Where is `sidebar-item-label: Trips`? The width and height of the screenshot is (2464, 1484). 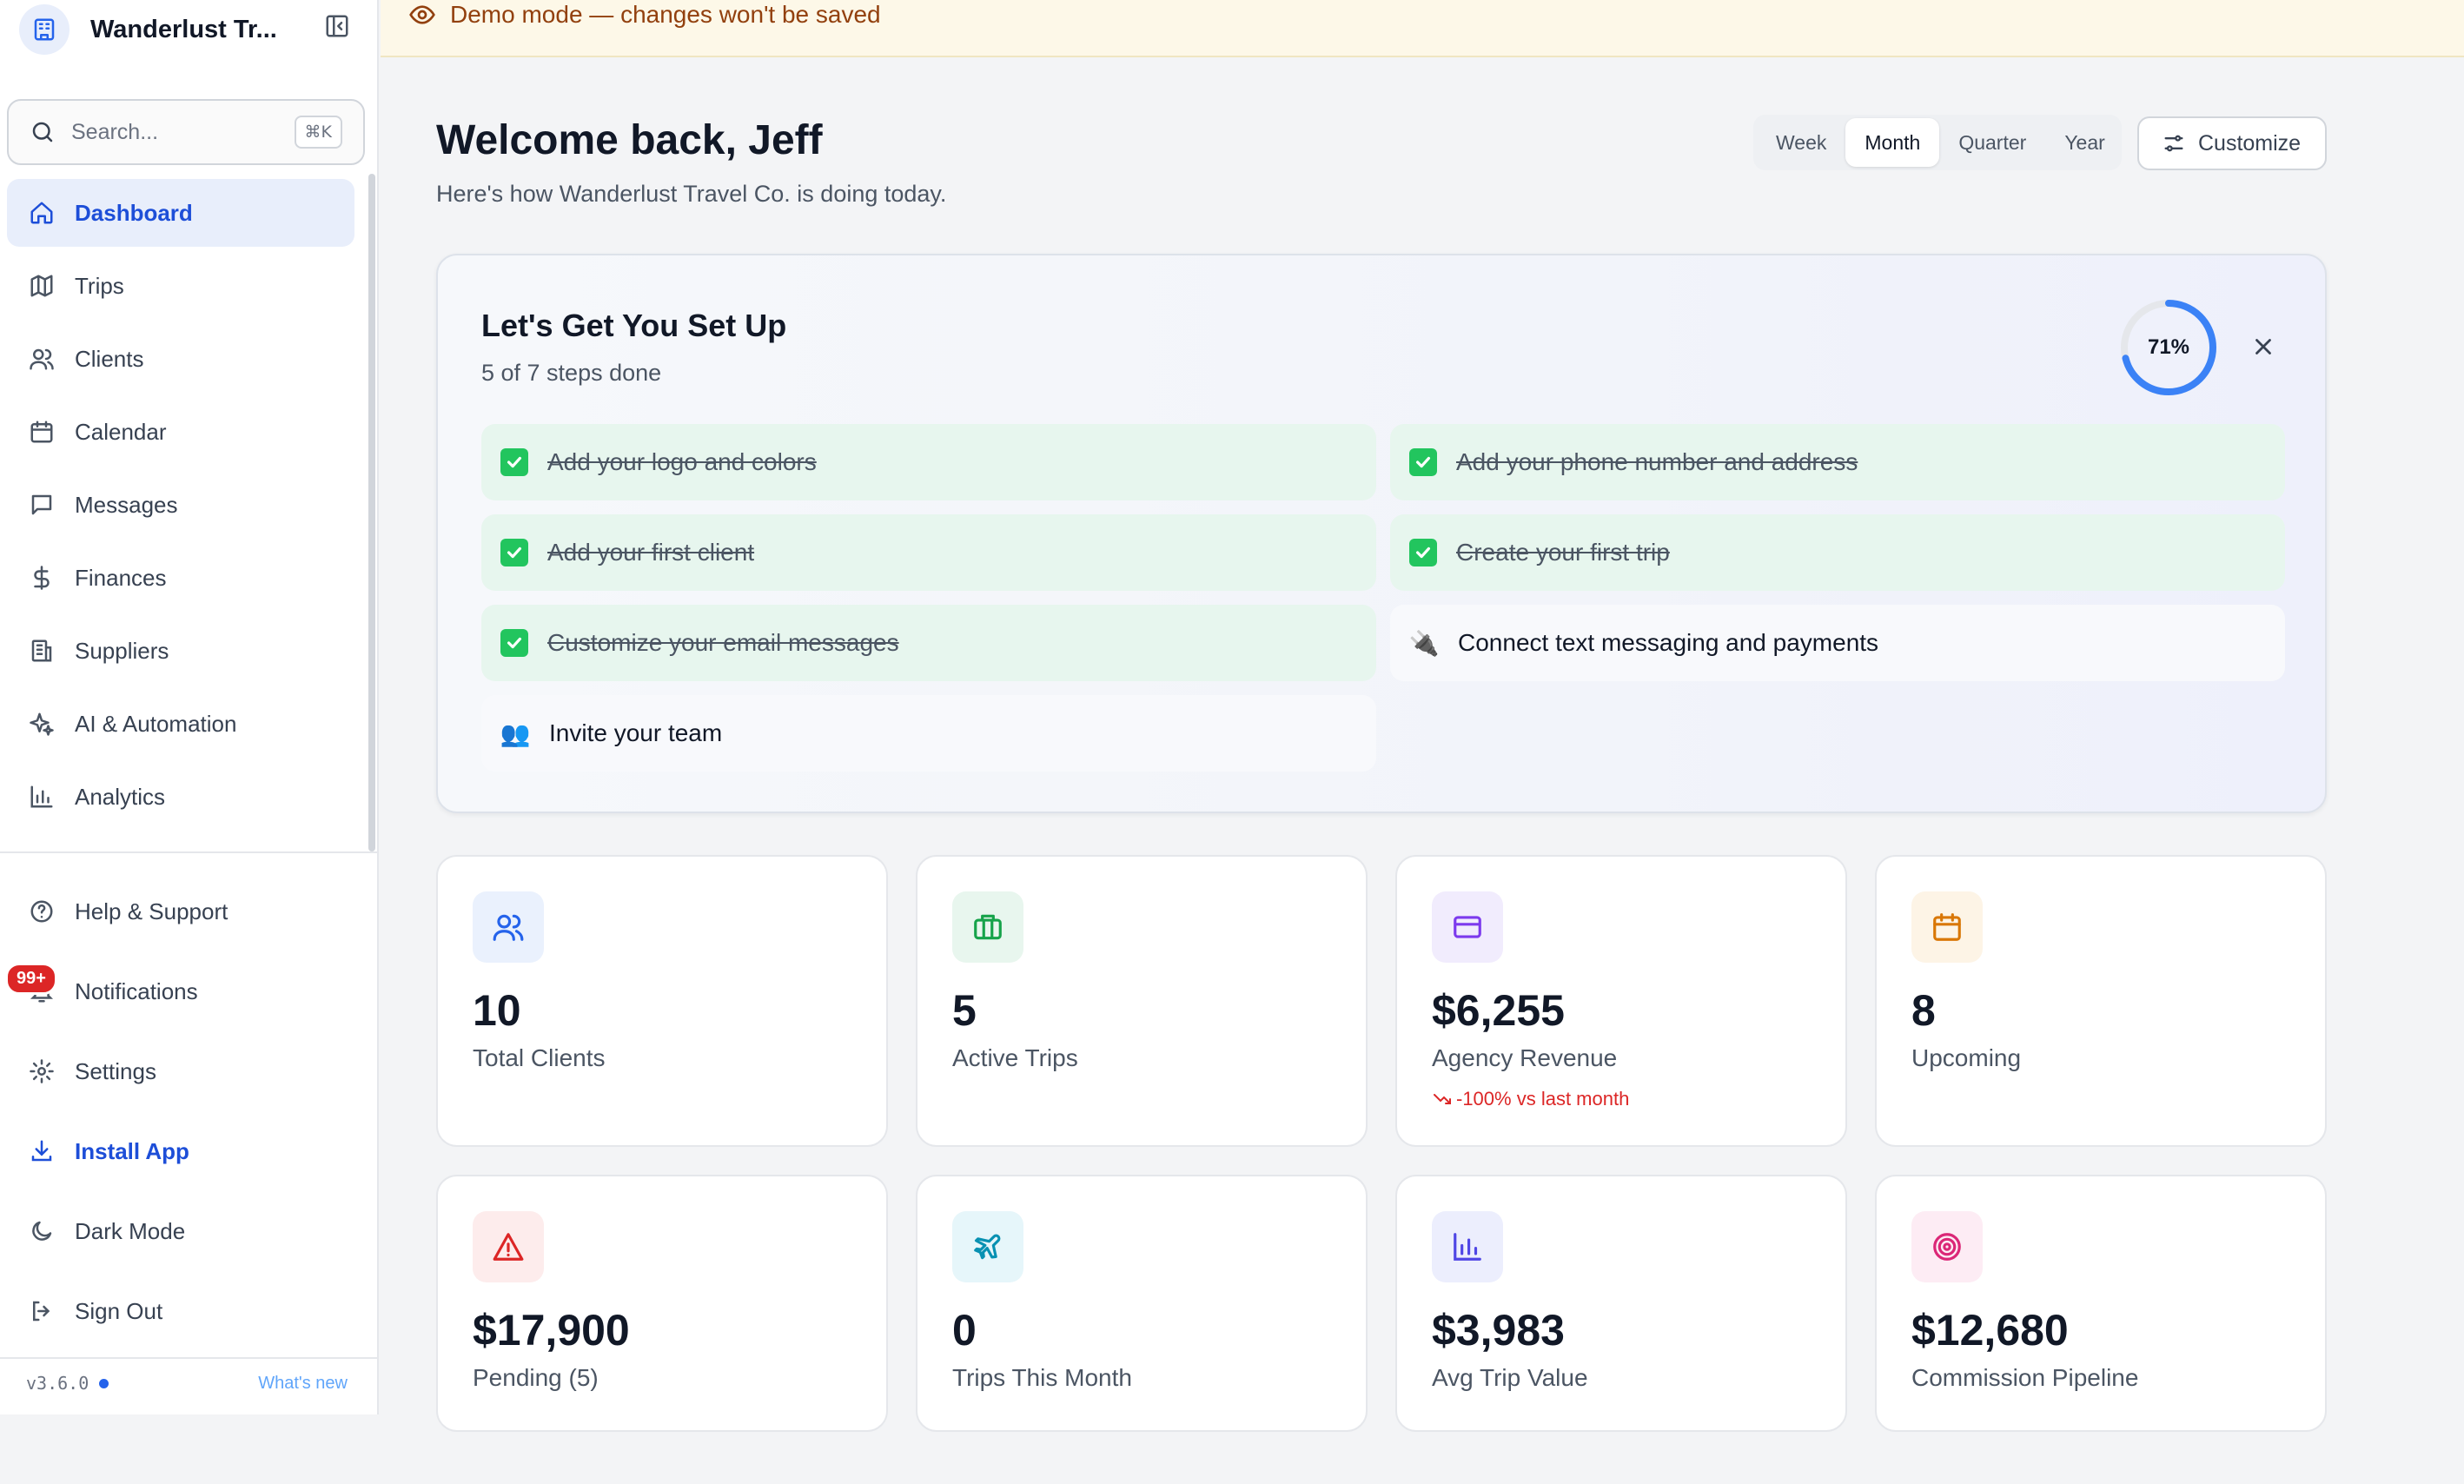
sidebar-item-label: Trips is located at coordinates (99, 285).